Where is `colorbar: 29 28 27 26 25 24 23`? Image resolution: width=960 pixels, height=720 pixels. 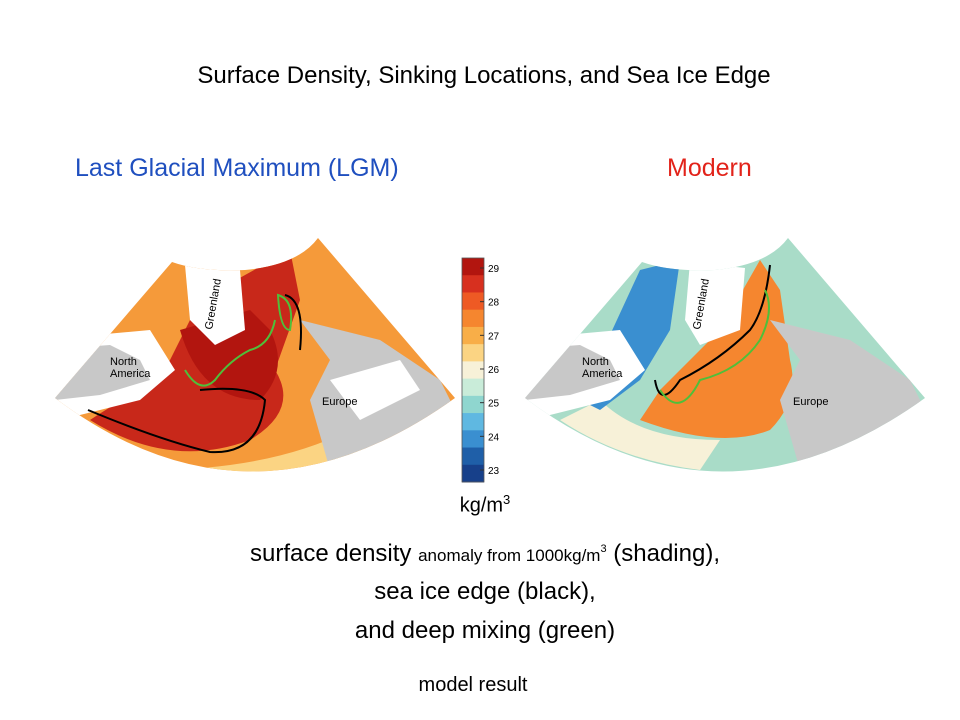 colorbar: 29 28 27 26 25 24 23 is located at coordinates (480, 370).